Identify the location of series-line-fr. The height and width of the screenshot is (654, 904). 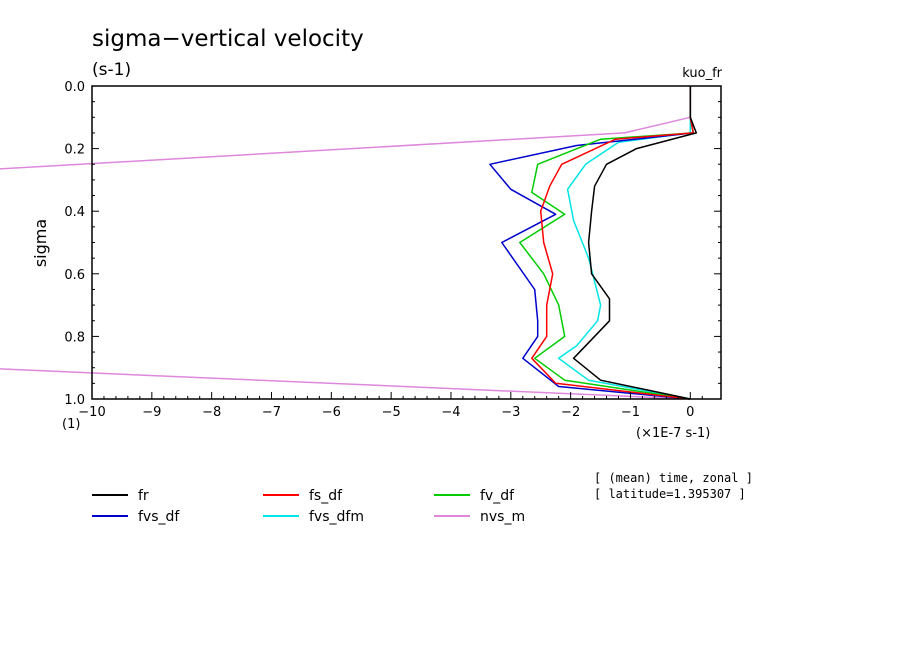
(635, 243).